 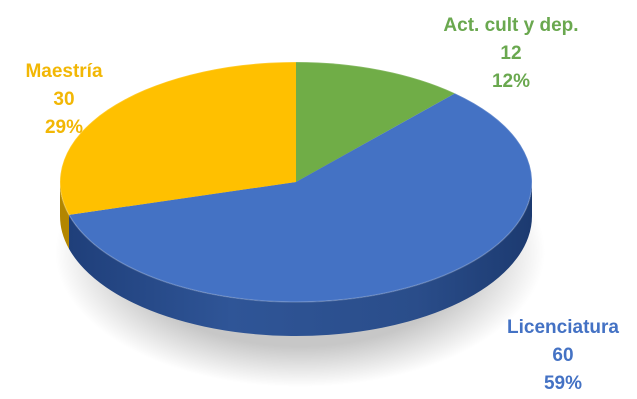 What do you see at coordinates (177, 138) in the screenshot?
I see `pie-slice-maestria` at bounding box center [177, 138].